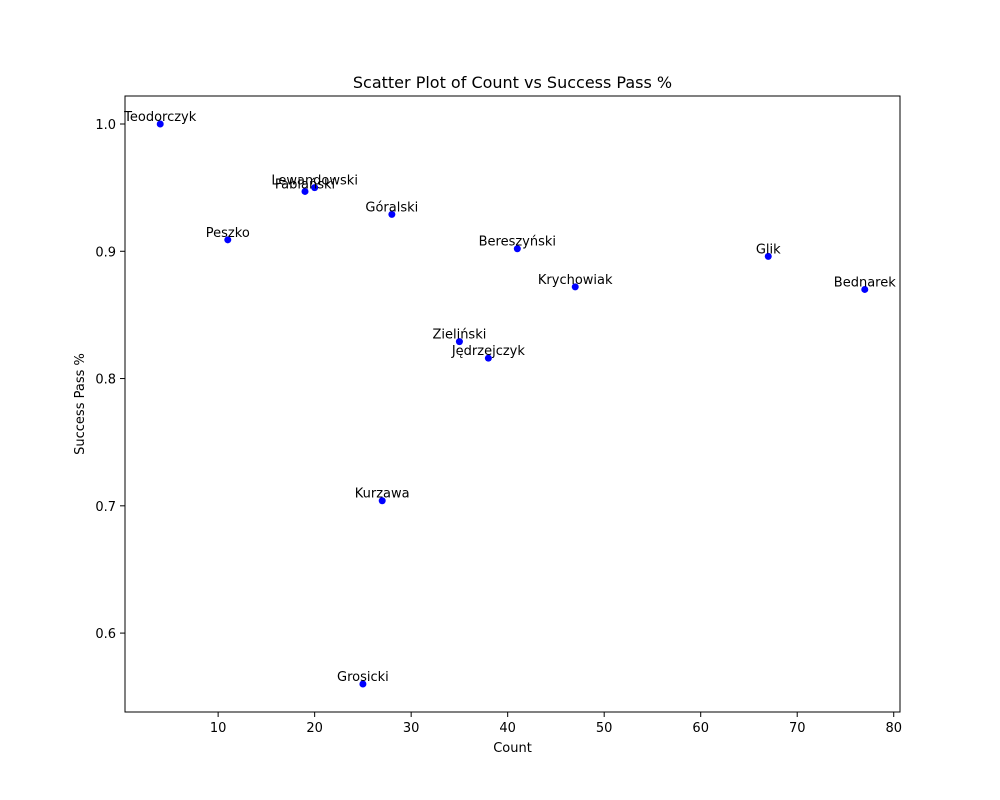 The height and width of the screenshot is (800, 1000). Describe the element at coordinates (700, 728) in the screenshot. I see `x-tick-label: 60` at that location.